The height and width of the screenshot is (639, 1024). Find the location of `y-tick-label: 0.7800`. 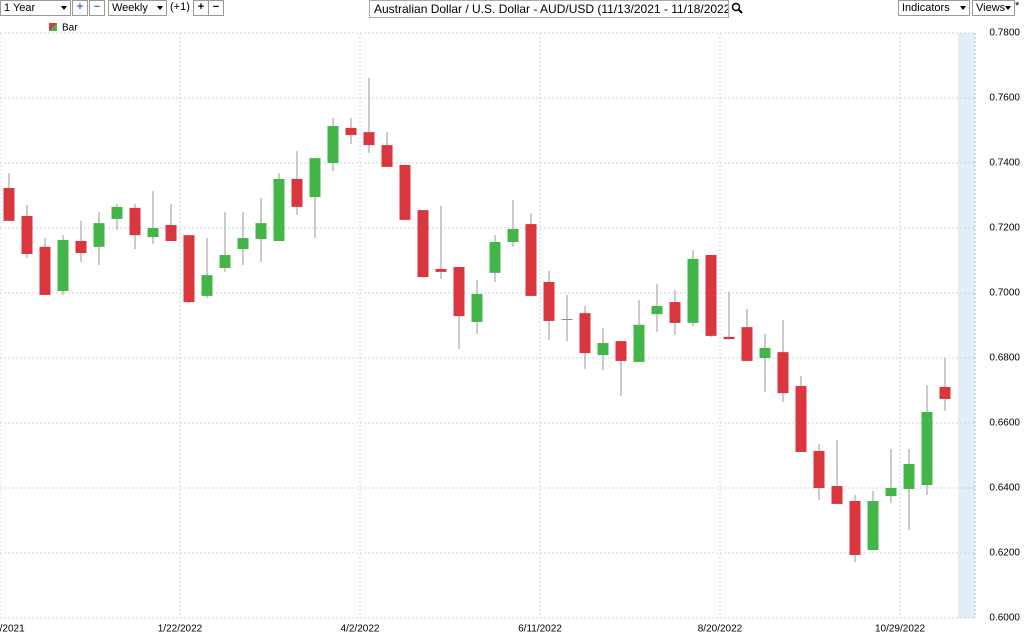

y-tick-label: 0.7800 is located at coordinates (1004, 33).